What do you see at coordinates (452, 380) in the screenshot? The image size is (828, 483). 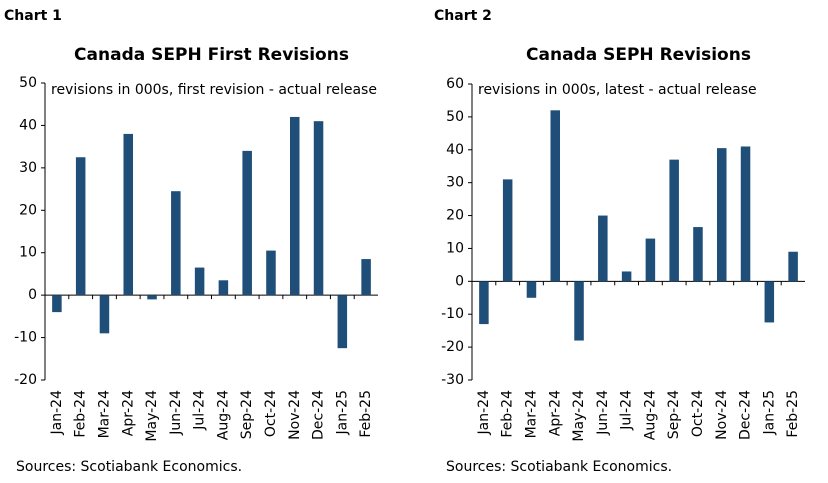 I see `y-tick-label: -30` at bounding box center [452, 380].